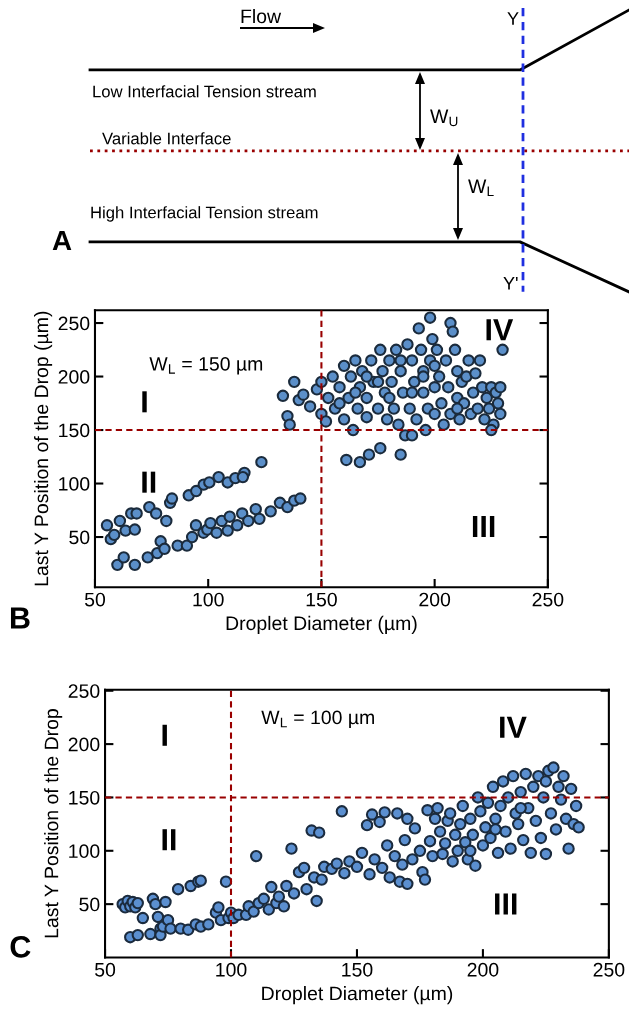 This screenshot has width=629, height=1034. Describe the element at coordinates (20, 618) in the screenshot. I see `text: B` at that location.